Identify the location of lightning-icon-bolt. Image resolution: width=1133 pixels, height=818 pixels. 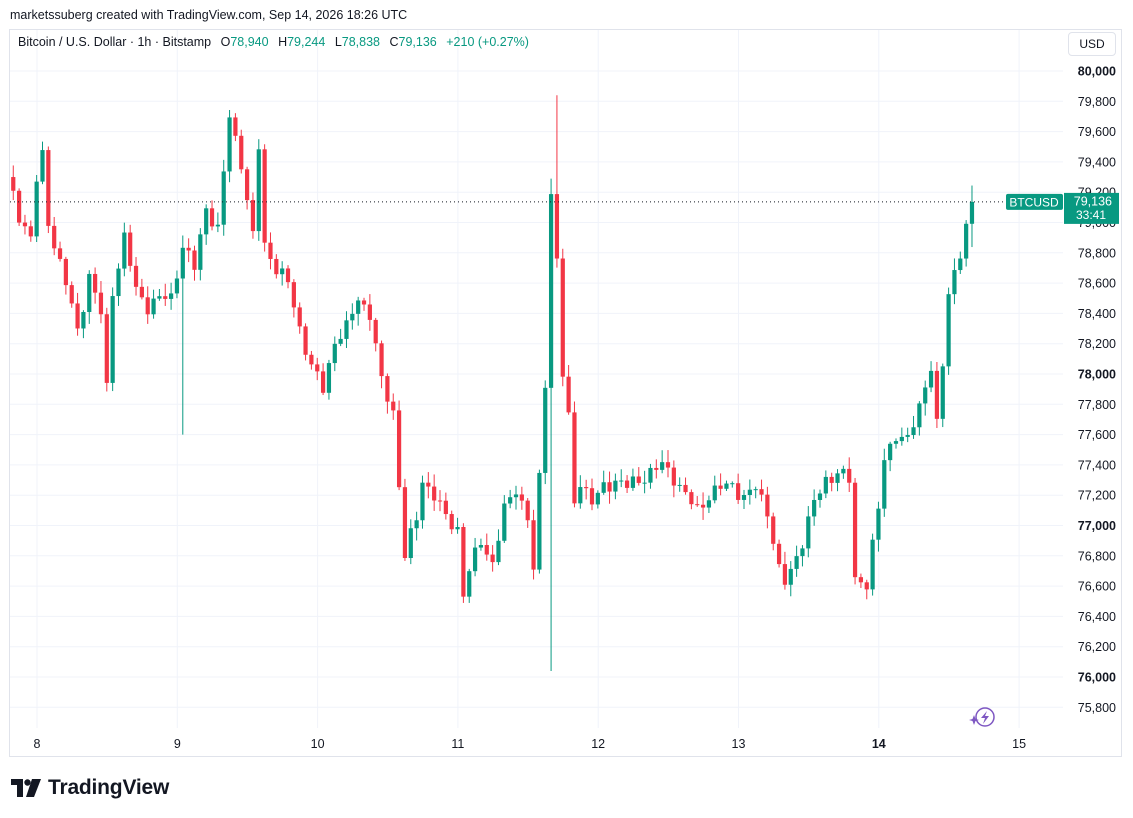
(985, 717).